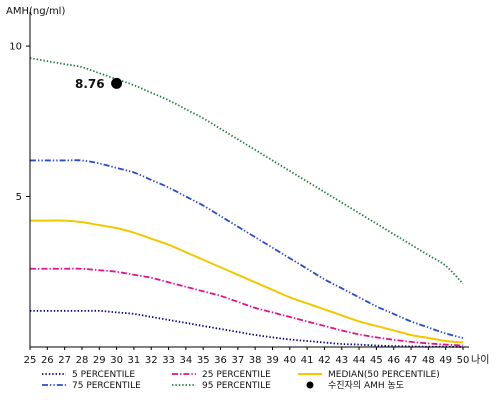  Describe the element at coordinates (324, 360) in the screenshot. I see `x-tick-label: 42` at that location.